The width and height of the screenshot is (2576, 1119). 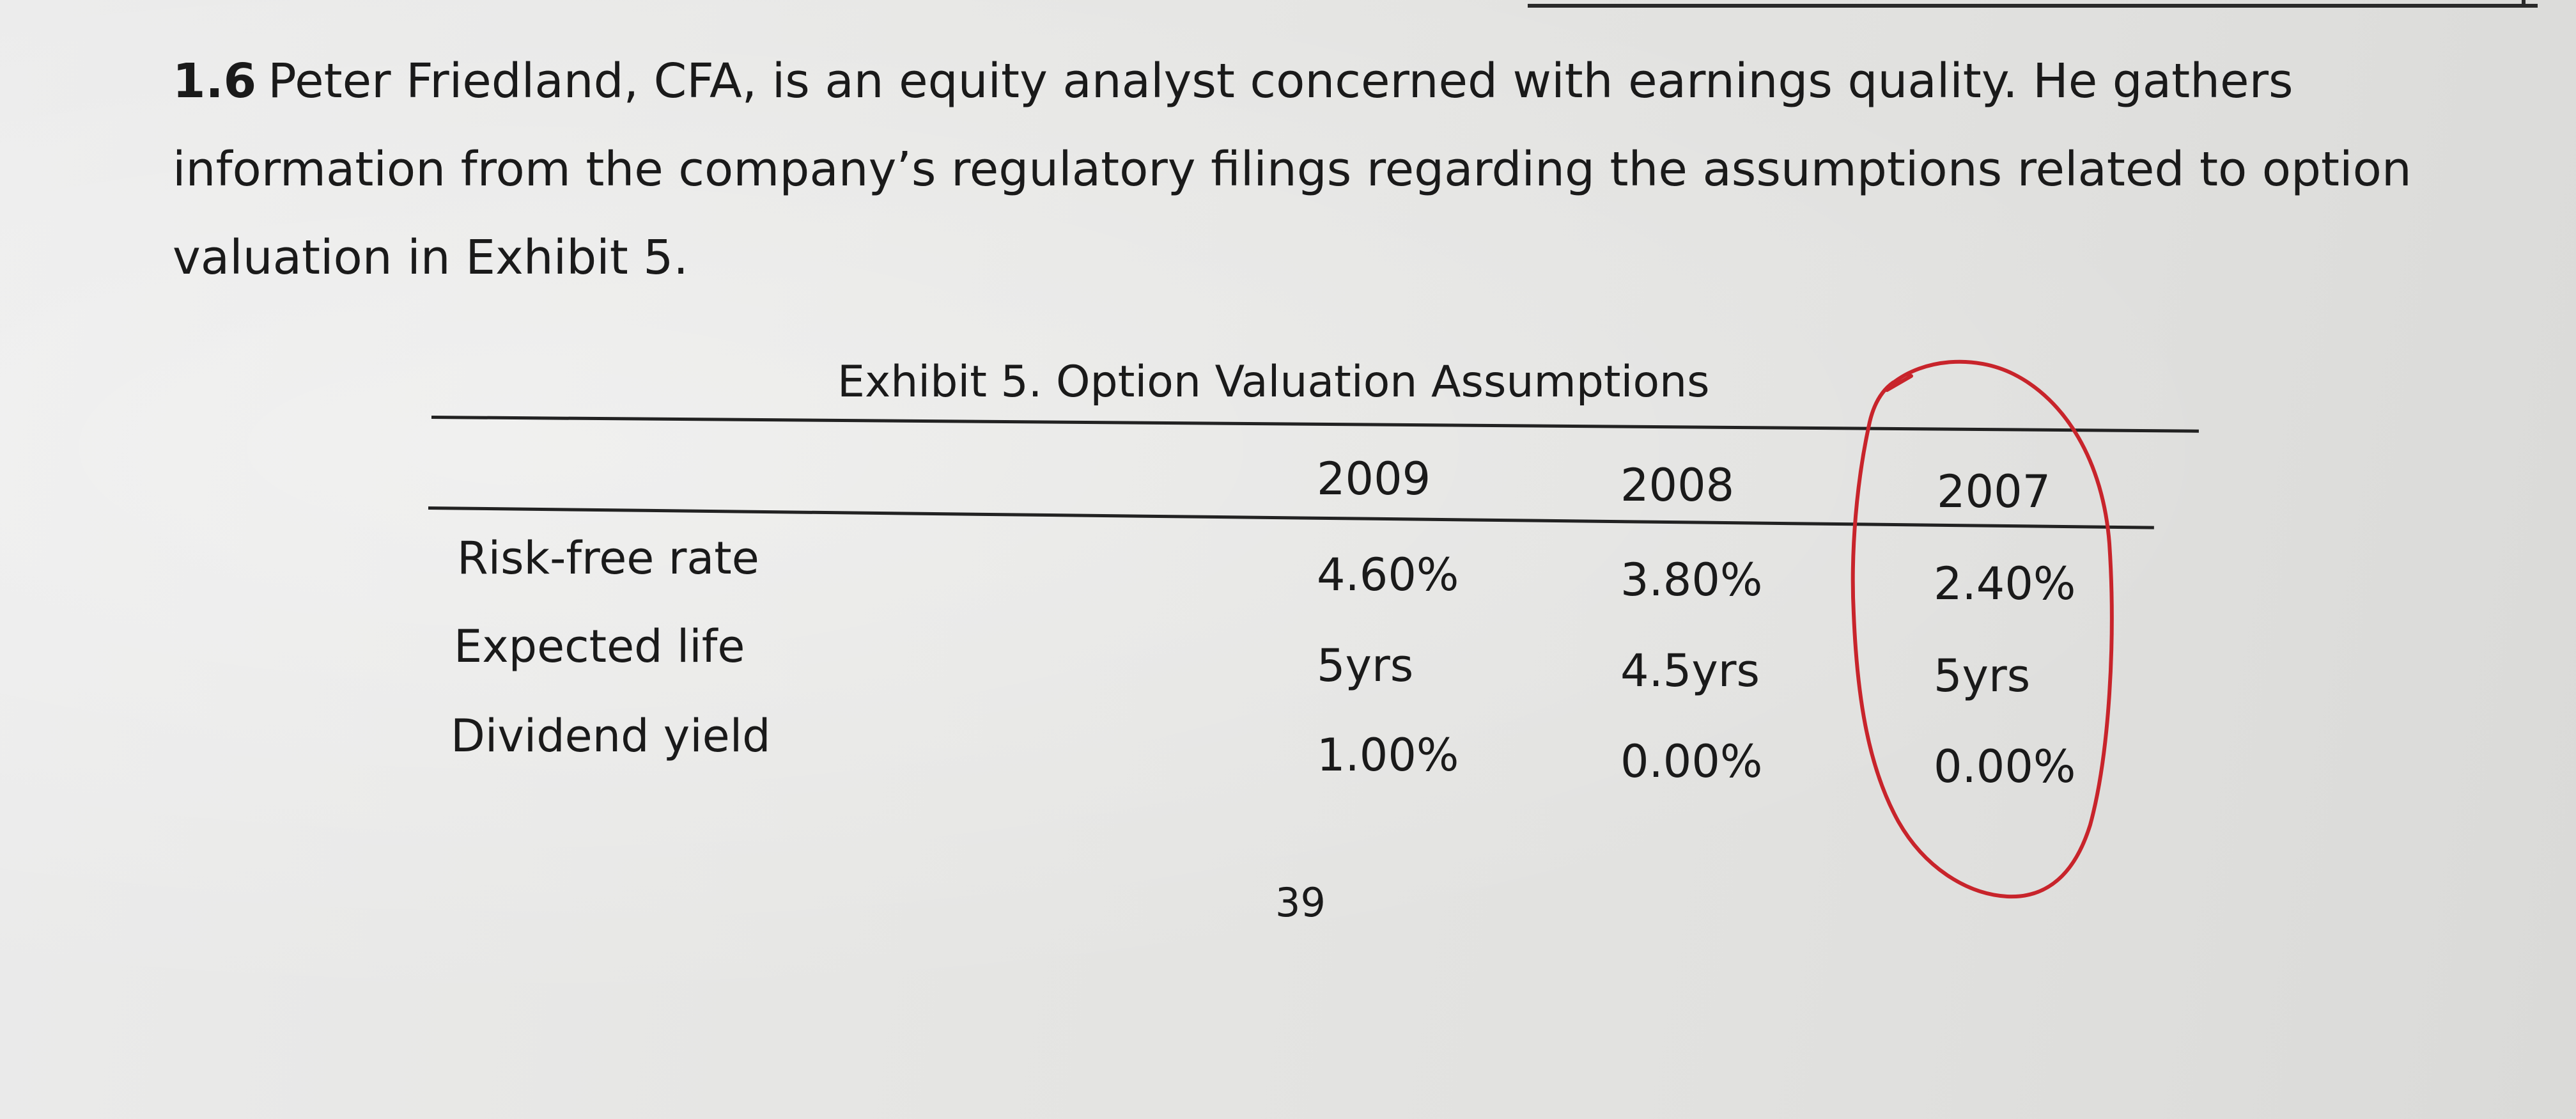 I want to click on expected-life-2009: 5yrs, so click(x=1366, y=666).